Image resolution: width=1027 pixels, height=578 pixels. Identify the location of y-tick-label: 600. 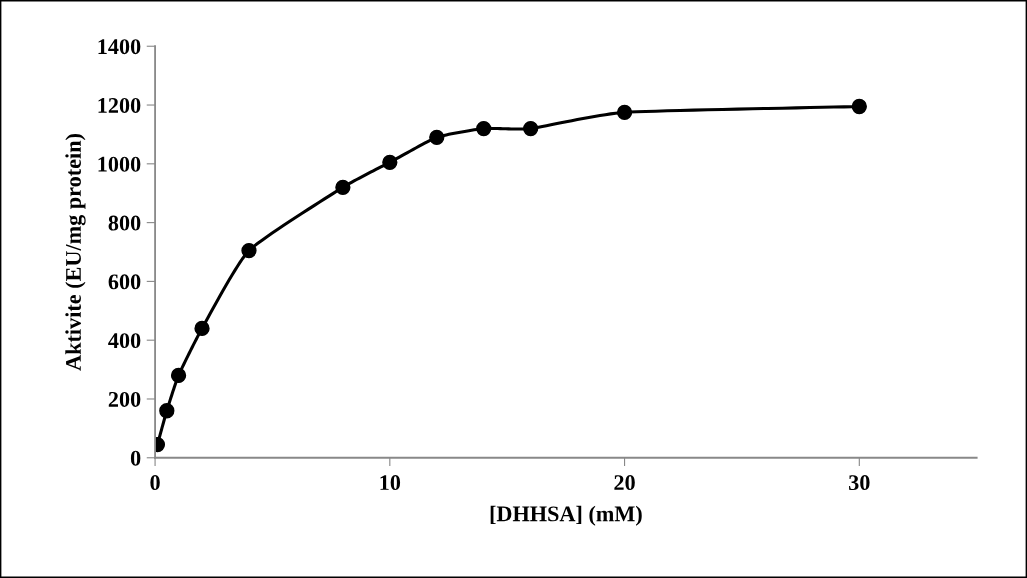
(124, 282).